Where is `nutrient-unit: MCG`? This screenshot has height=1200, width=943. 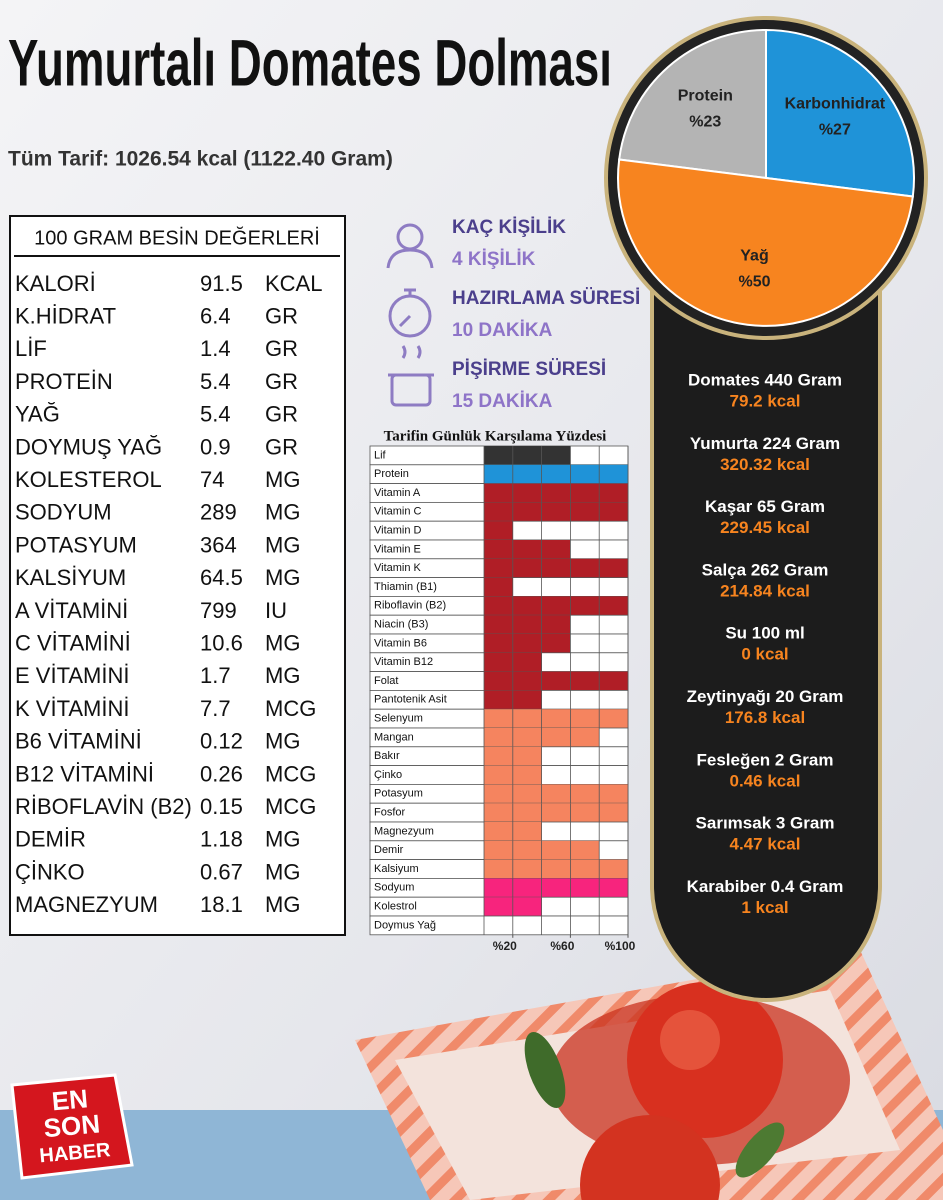
nutrient-unit: MCG is located at coordinates (290, 806).